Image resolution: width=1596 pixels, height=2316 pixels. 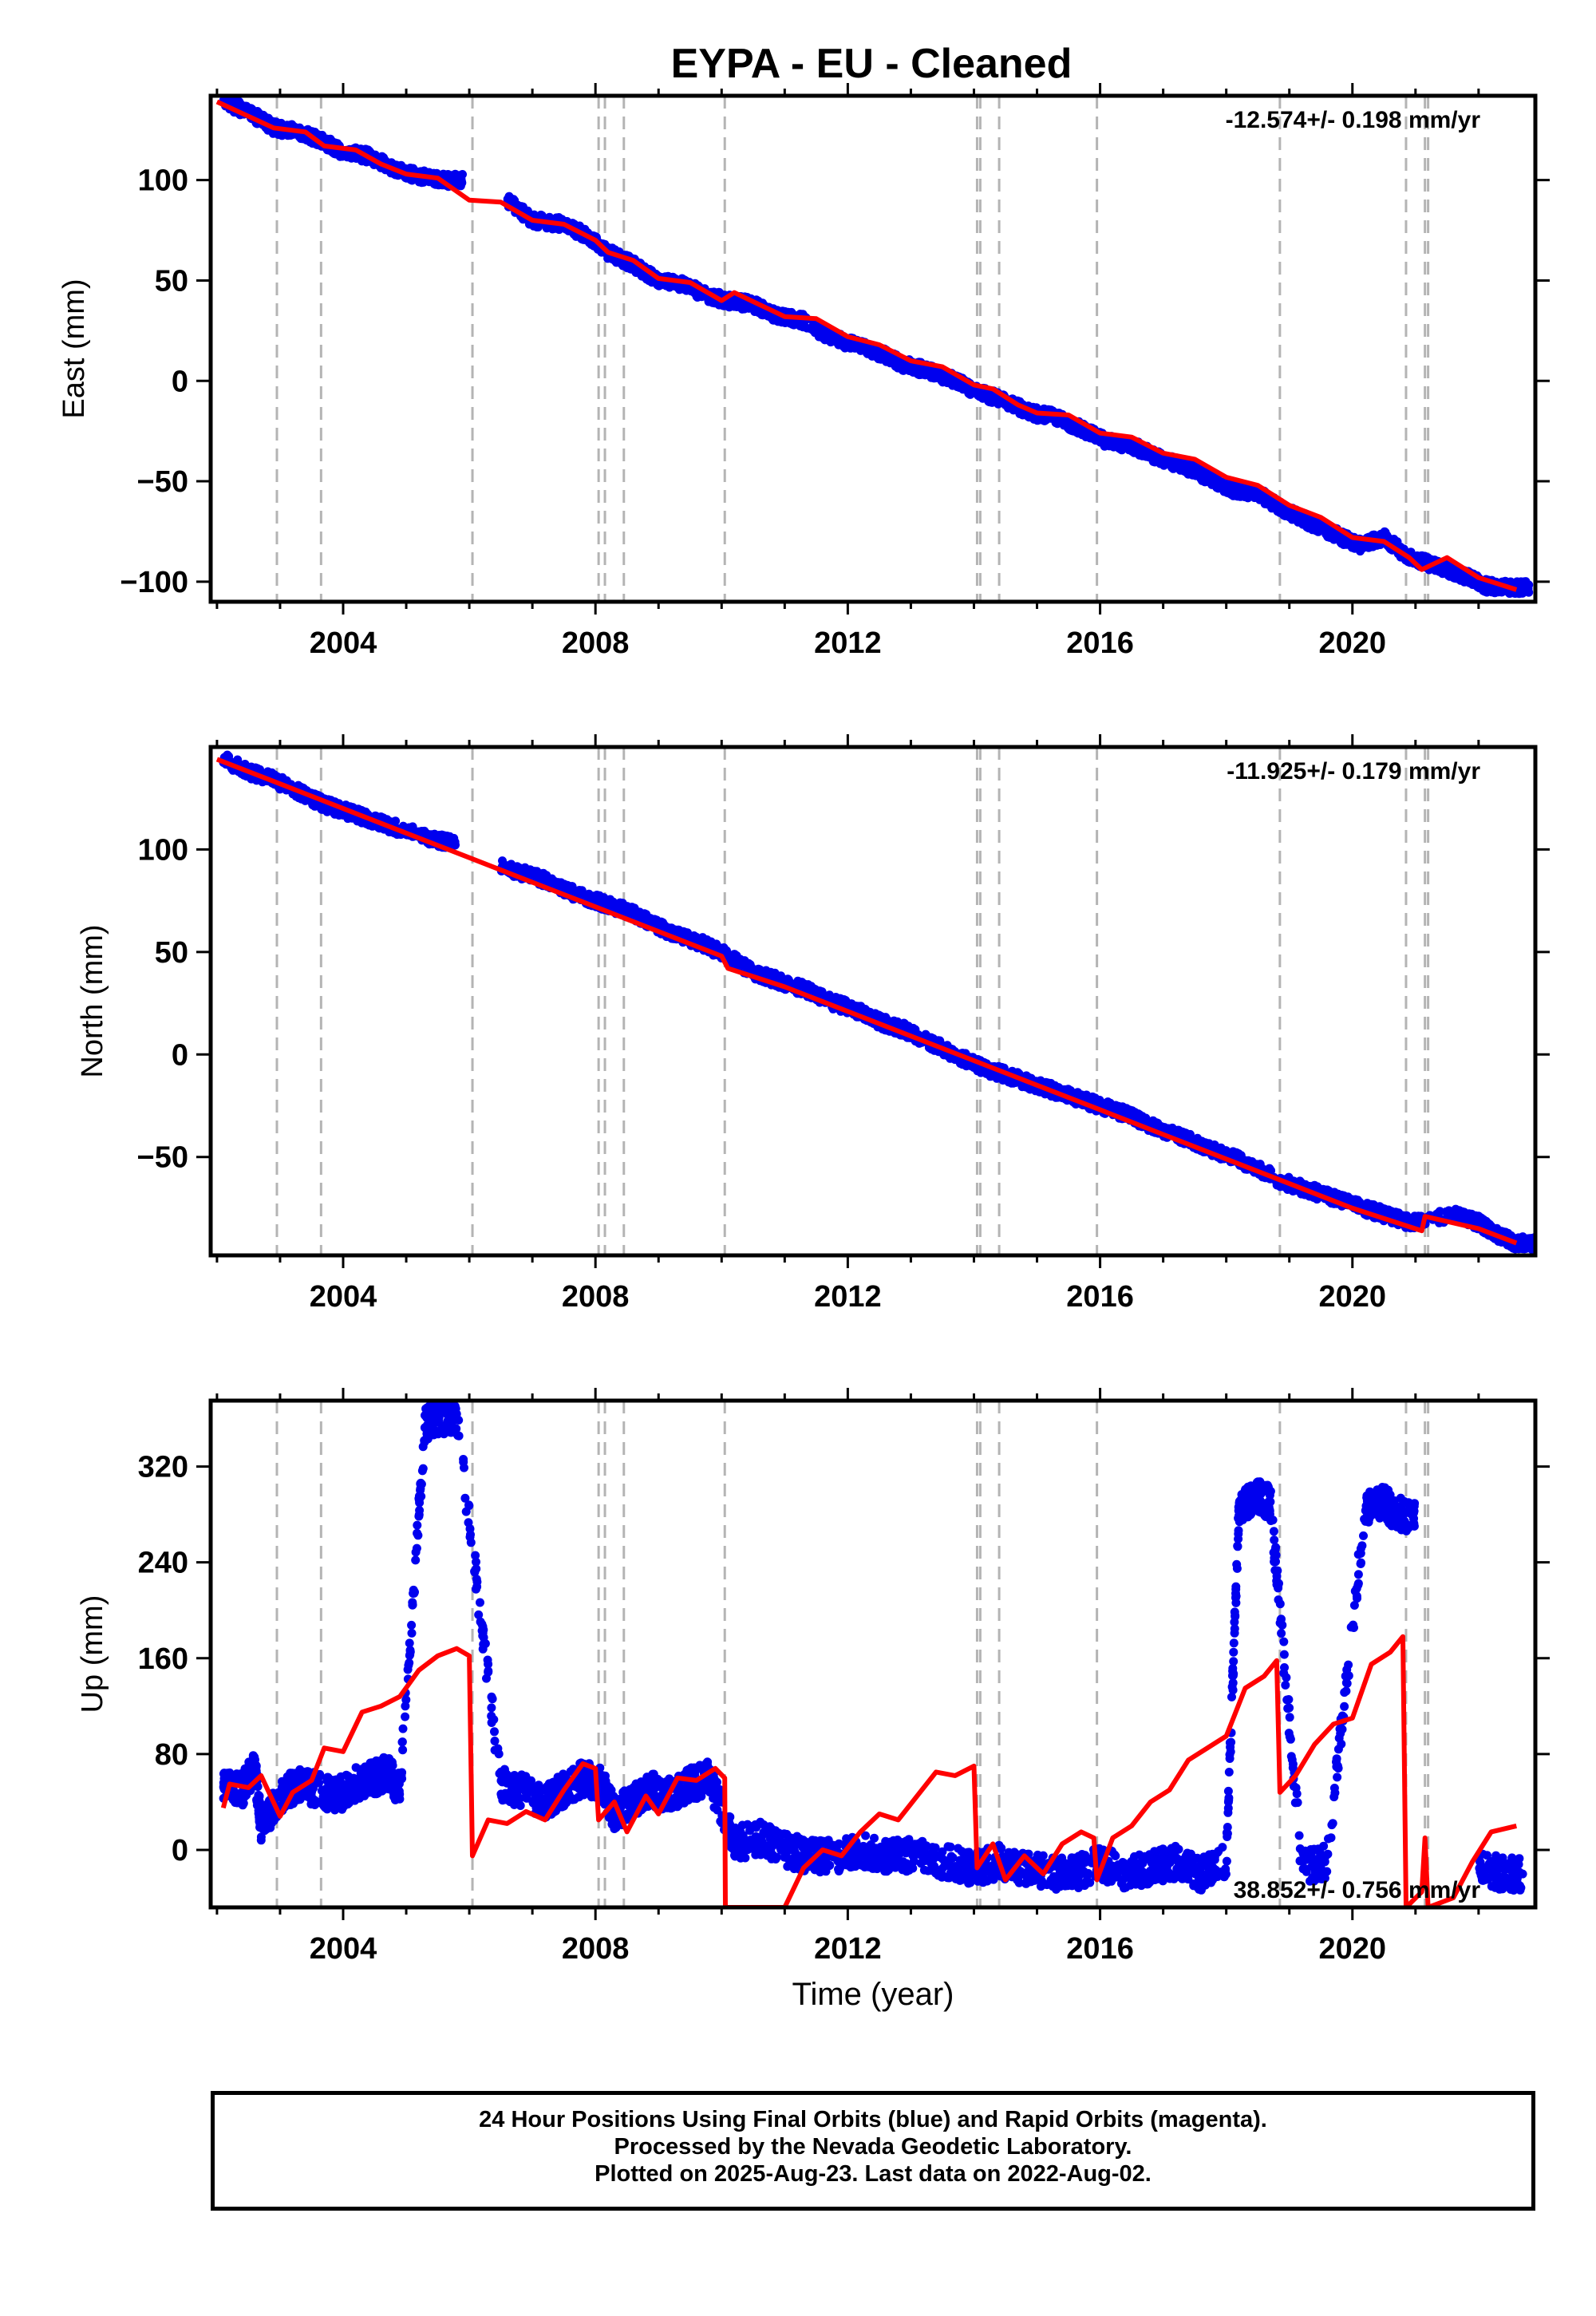 I want to click on y-tick-label: −50, so click(x=162, y=482).